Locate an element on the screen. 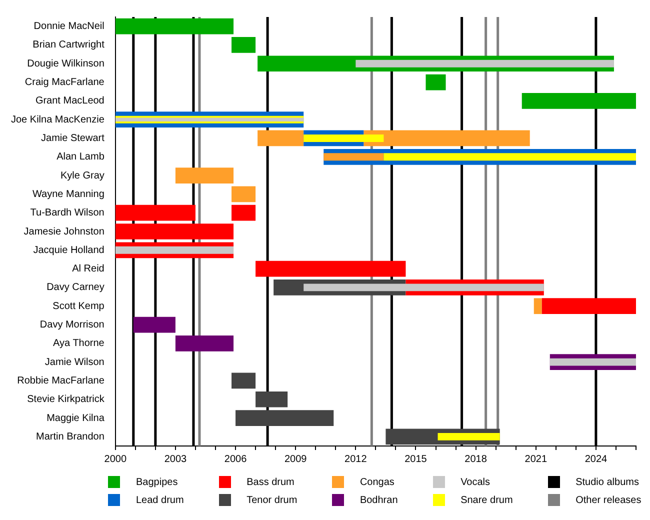 The height and width of the screenshot is (520, 650). y-tick-label: Wayne Manning is located at coordinates (68, 194).